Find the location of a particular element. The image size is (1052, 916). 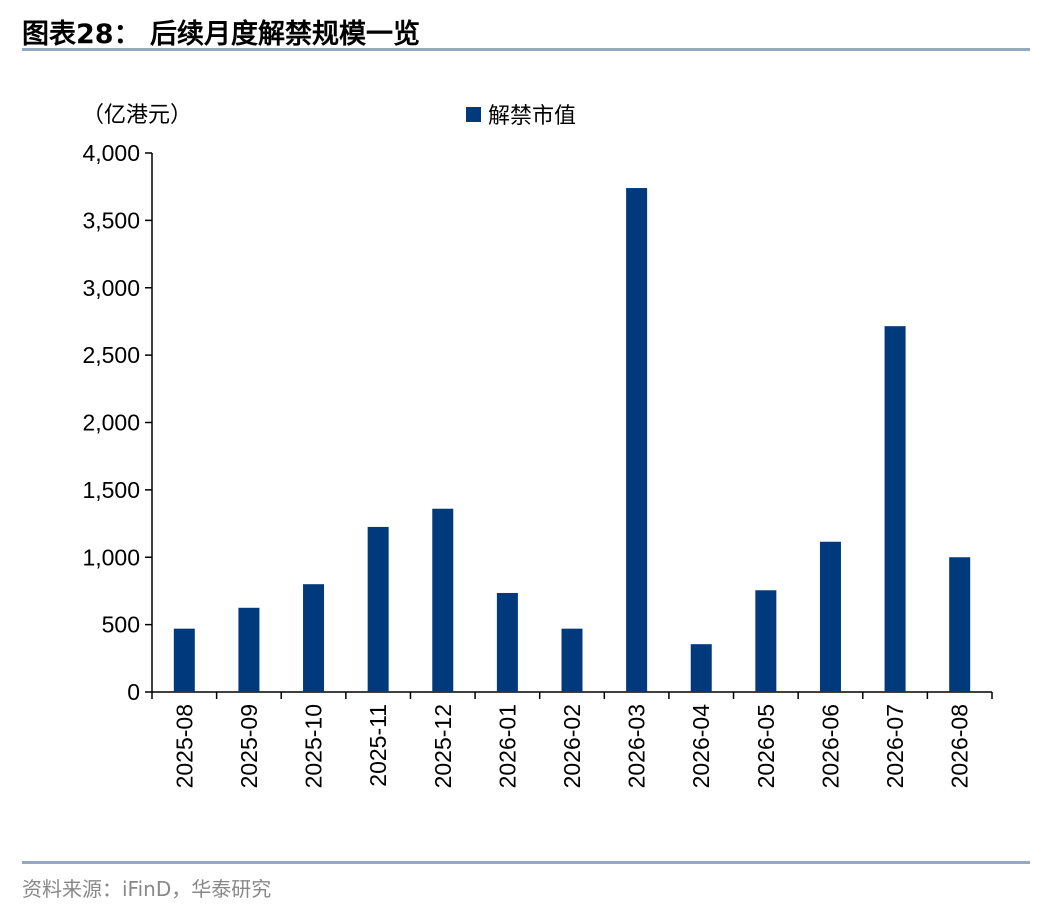

x-tick-label: 2026-01 is located at coordinates (507, 746).